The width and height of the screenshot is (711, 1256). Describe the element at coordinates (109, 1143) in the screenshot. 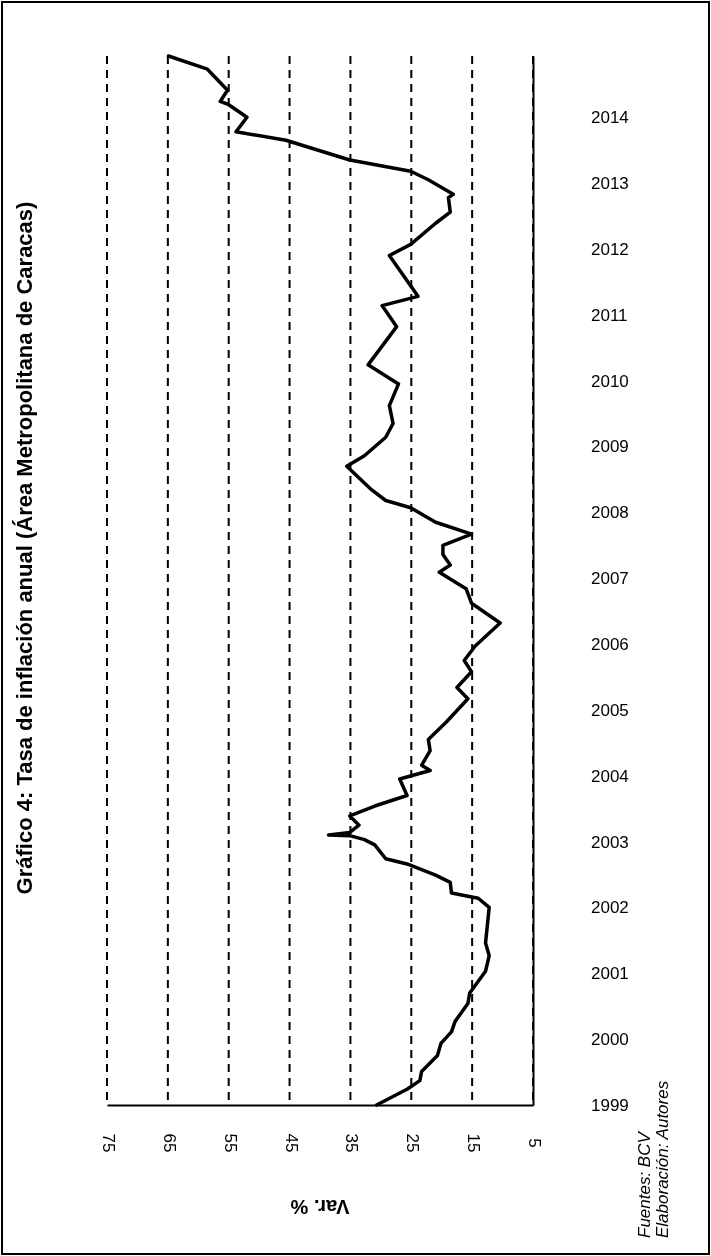

I see `x-tick-label: 75` at that location.